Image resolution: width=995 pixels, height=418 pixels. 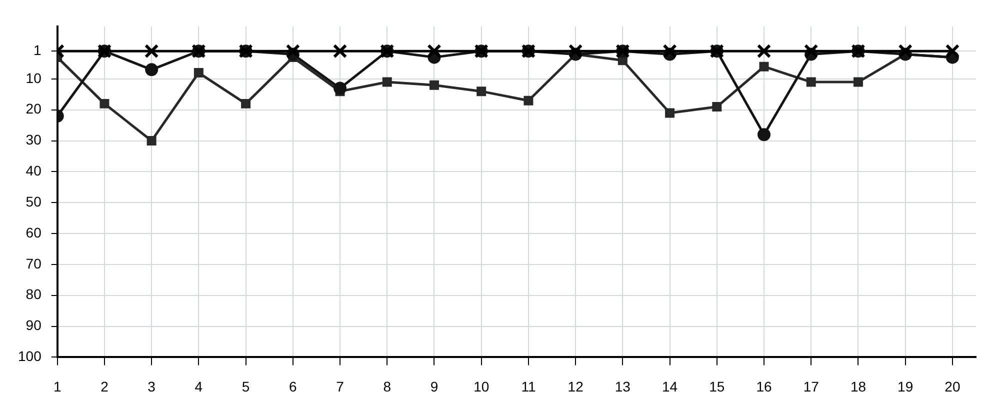 What do you see at coordinates (858, 386) in the screenshot?
I see `x-tick-label: 18` at bounding box center [858, 386].